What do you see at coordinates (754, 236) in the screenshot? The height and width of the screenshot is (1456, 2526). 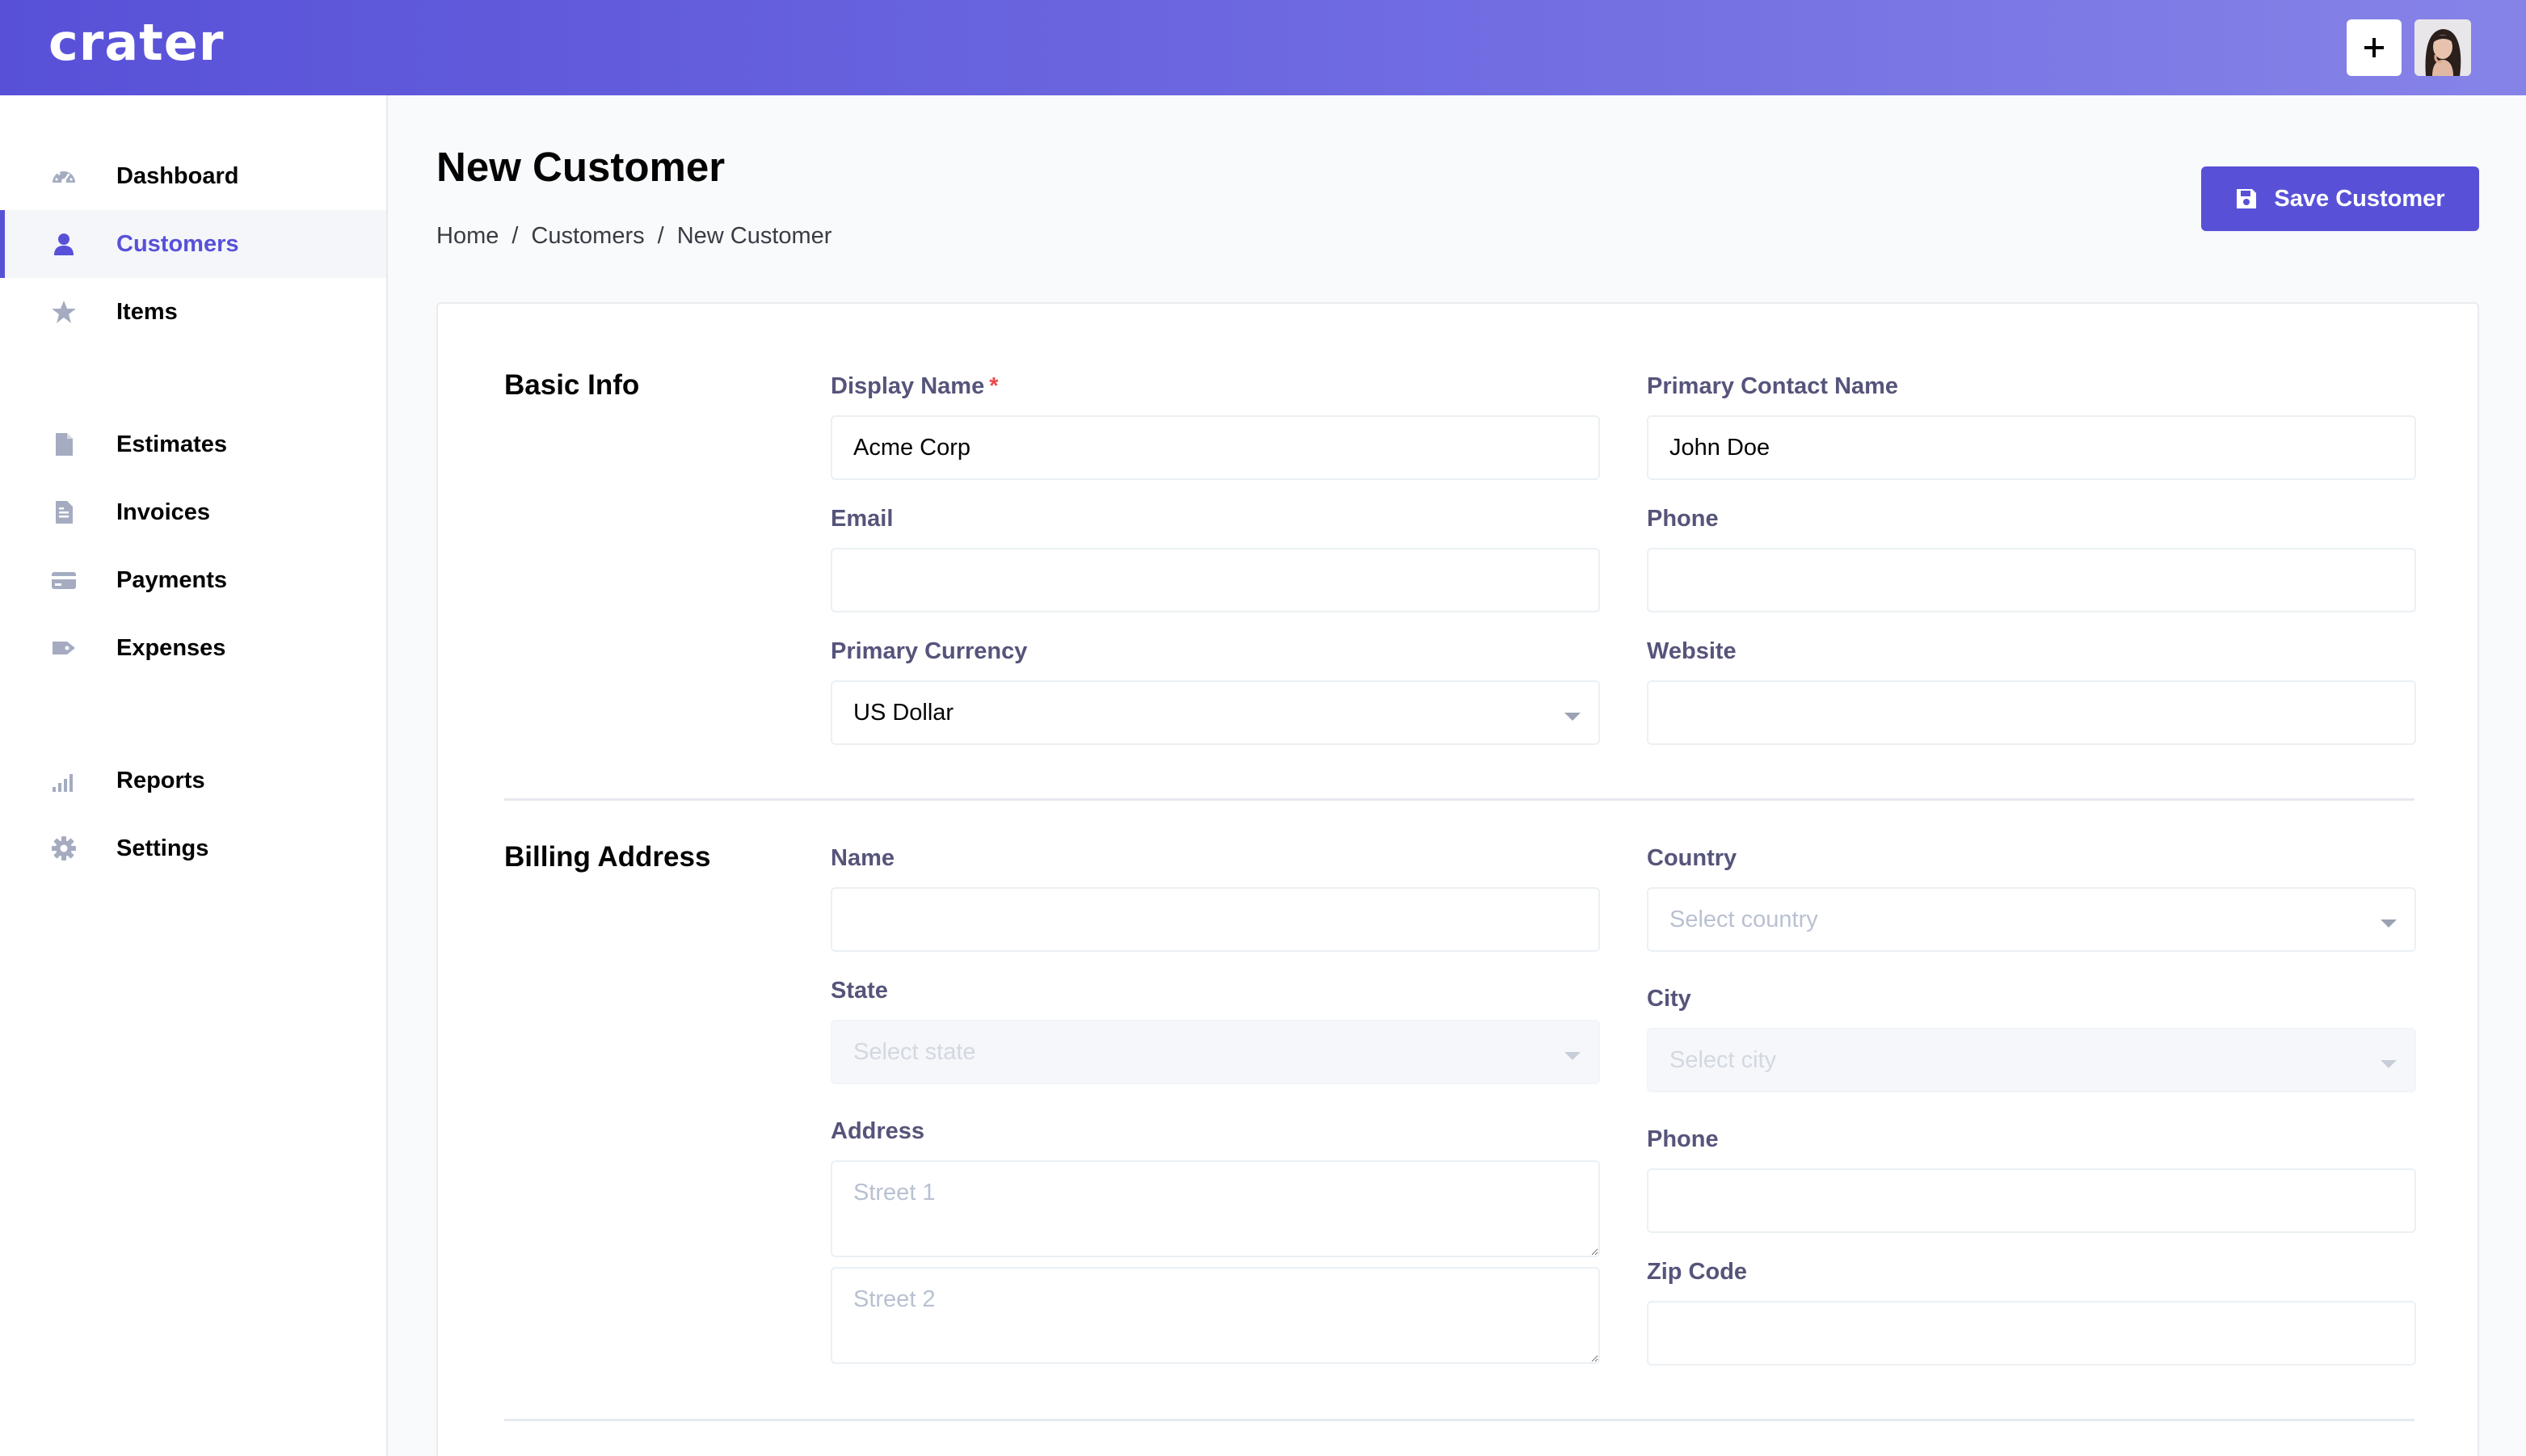 I see `breadcrumb-current: New Customer` at bounding box center [754, 236].